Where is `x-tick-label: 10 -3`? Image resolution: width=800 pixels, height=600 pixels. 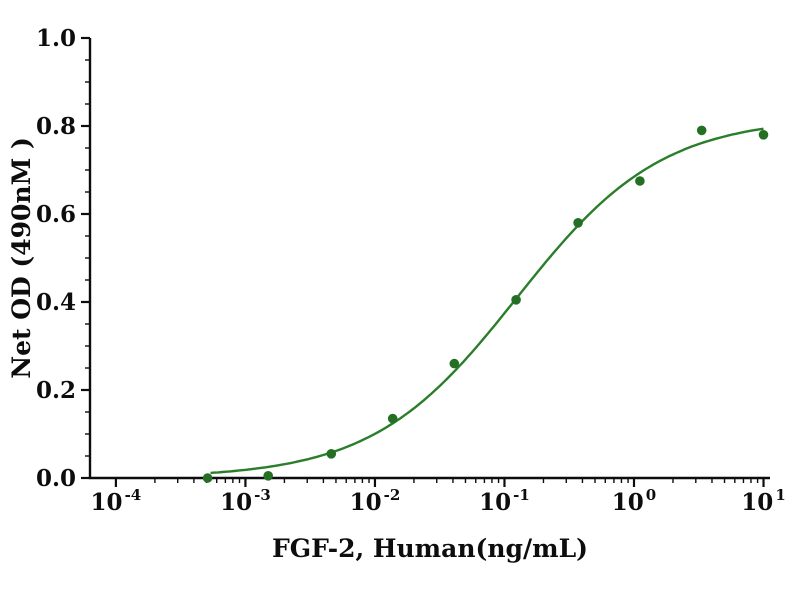 x-tick-label: 10 -3 is located at coordinates (245, 501).